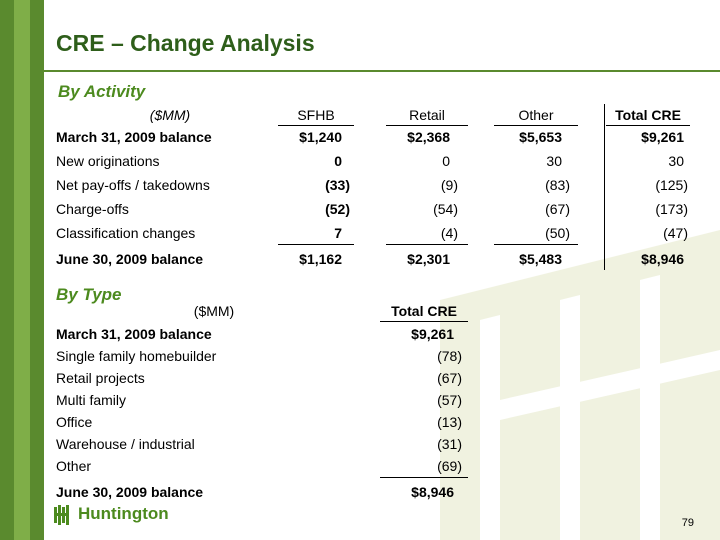 The height and width of the screenshot is (540, 720). What do you see at coordinates (445, 209) in the screenshot?
I see `activity-cell: (54)` at bounding box center [445, 209].